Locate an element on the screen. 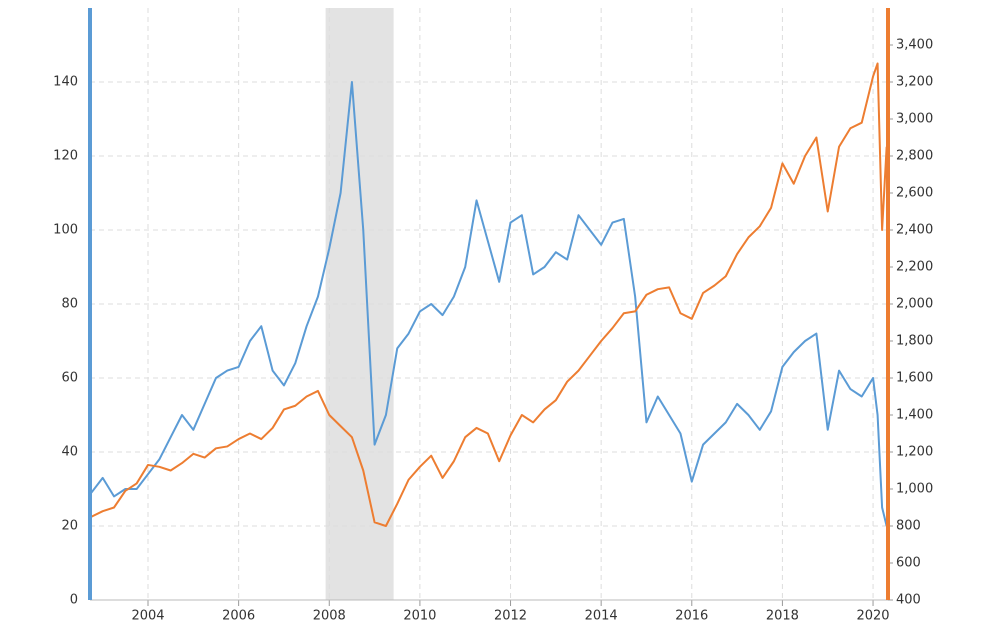 The image size is (1000, 631). y-tick-label: 60 is located at coordinates (69, 378).